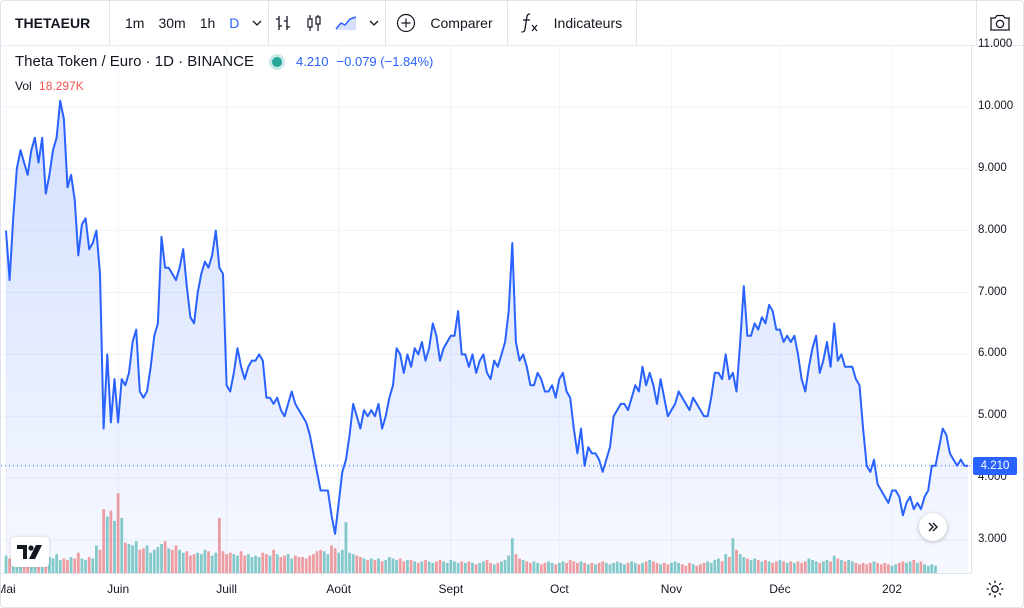 The image size is (1024, 608). Describe the element at coordinates (314, 23) in the screenshot. I see `candles-icon` at that location.